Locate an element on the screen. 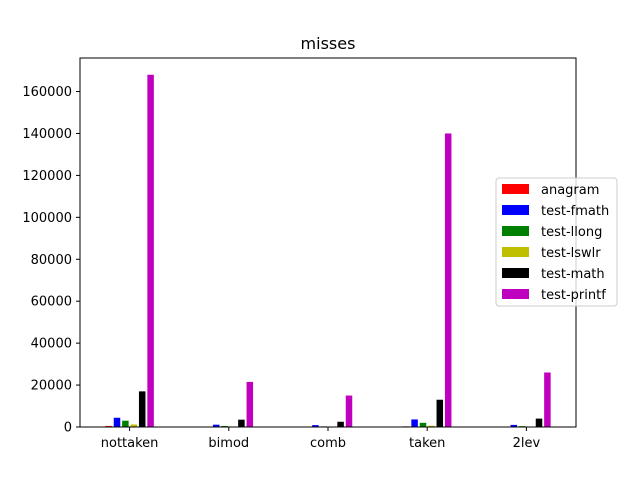 The image size is (640, 480). bar-test-lswlr-nottaken is located at coordinates (134, 425).